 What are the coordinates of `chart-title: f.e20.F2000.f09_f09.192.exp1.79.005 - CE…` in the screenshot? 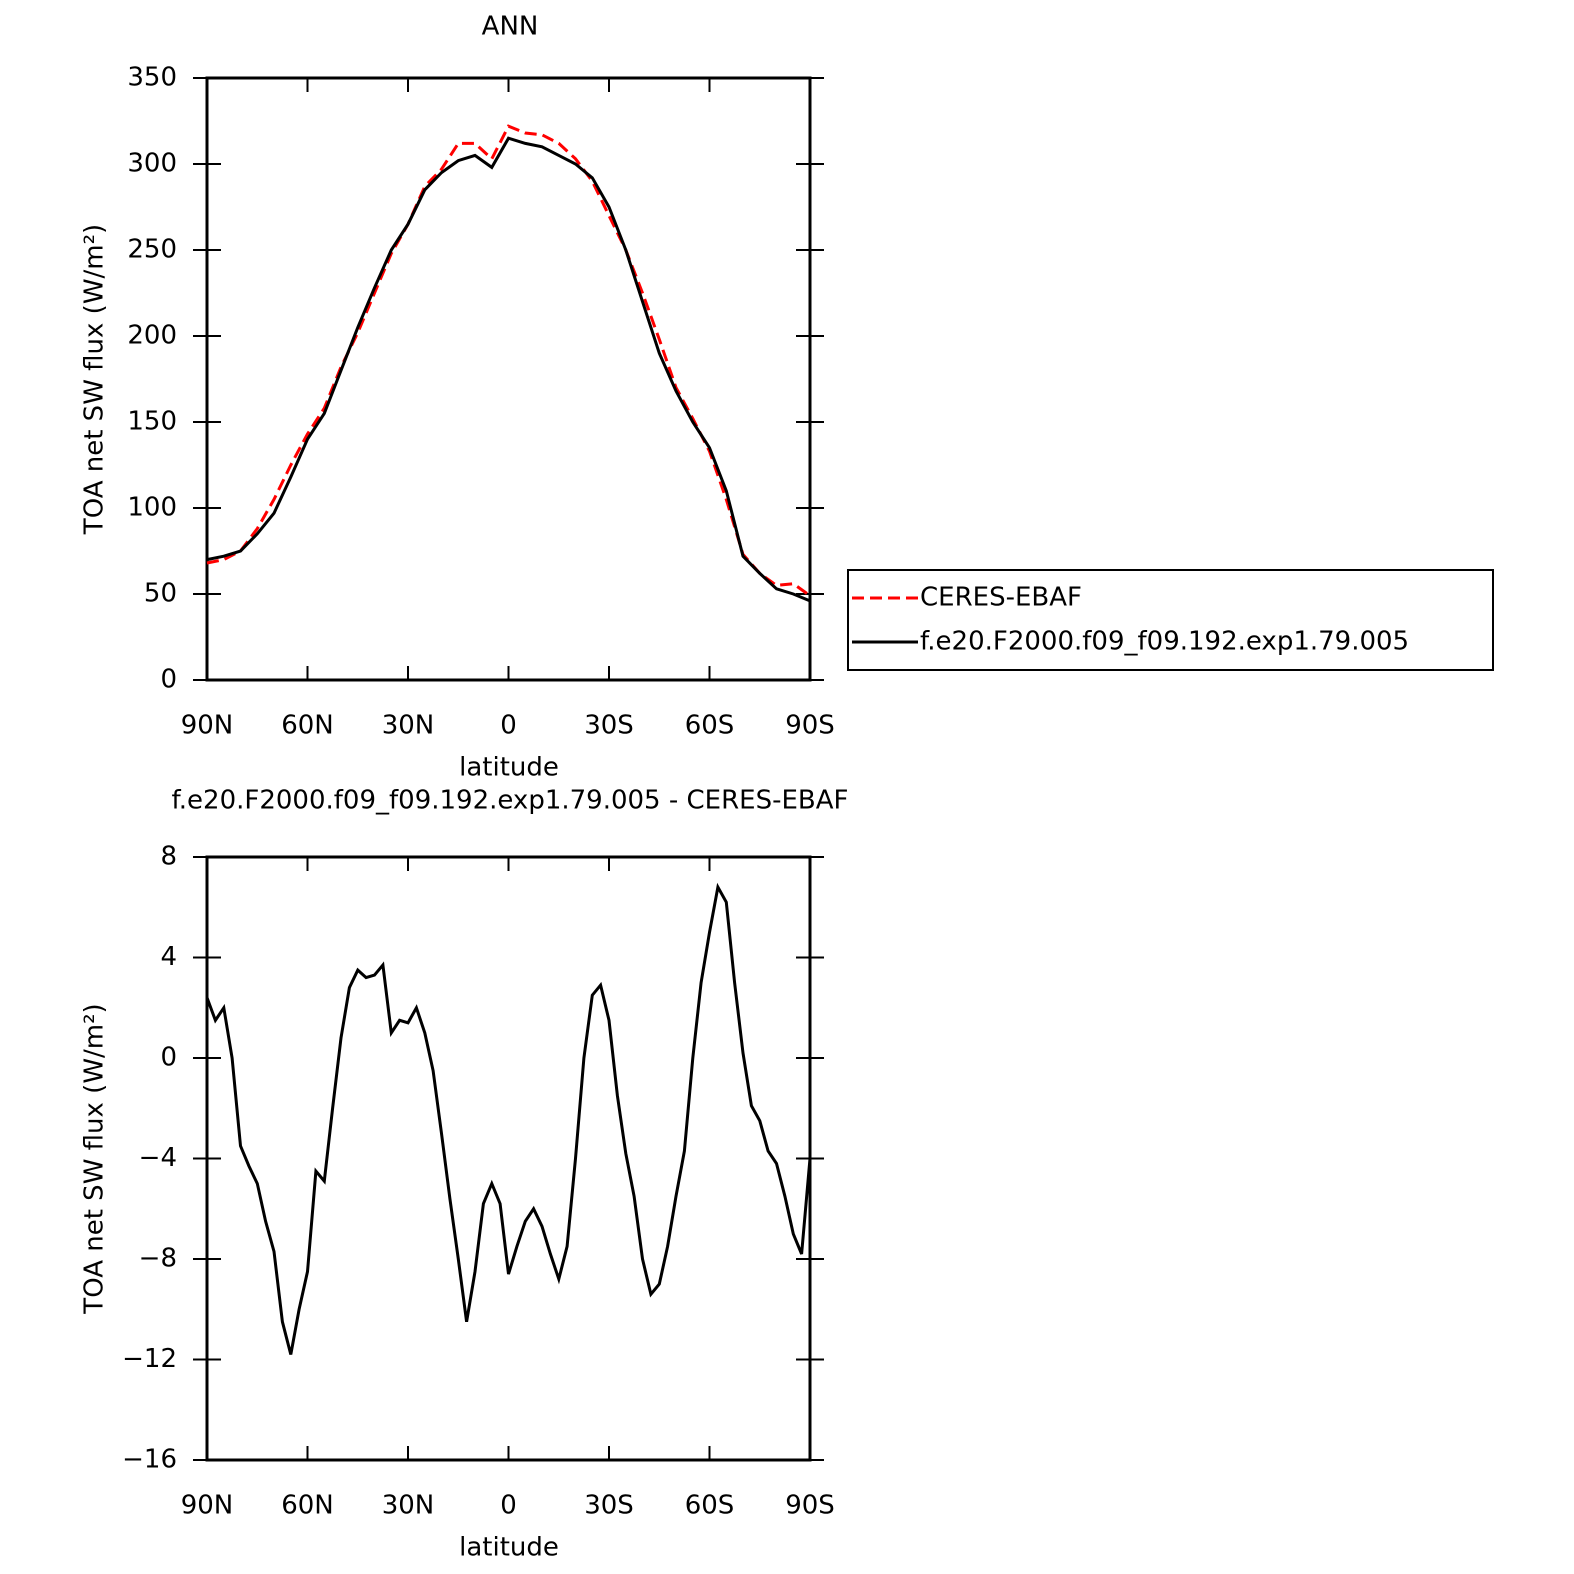 It's located at (510, 801).